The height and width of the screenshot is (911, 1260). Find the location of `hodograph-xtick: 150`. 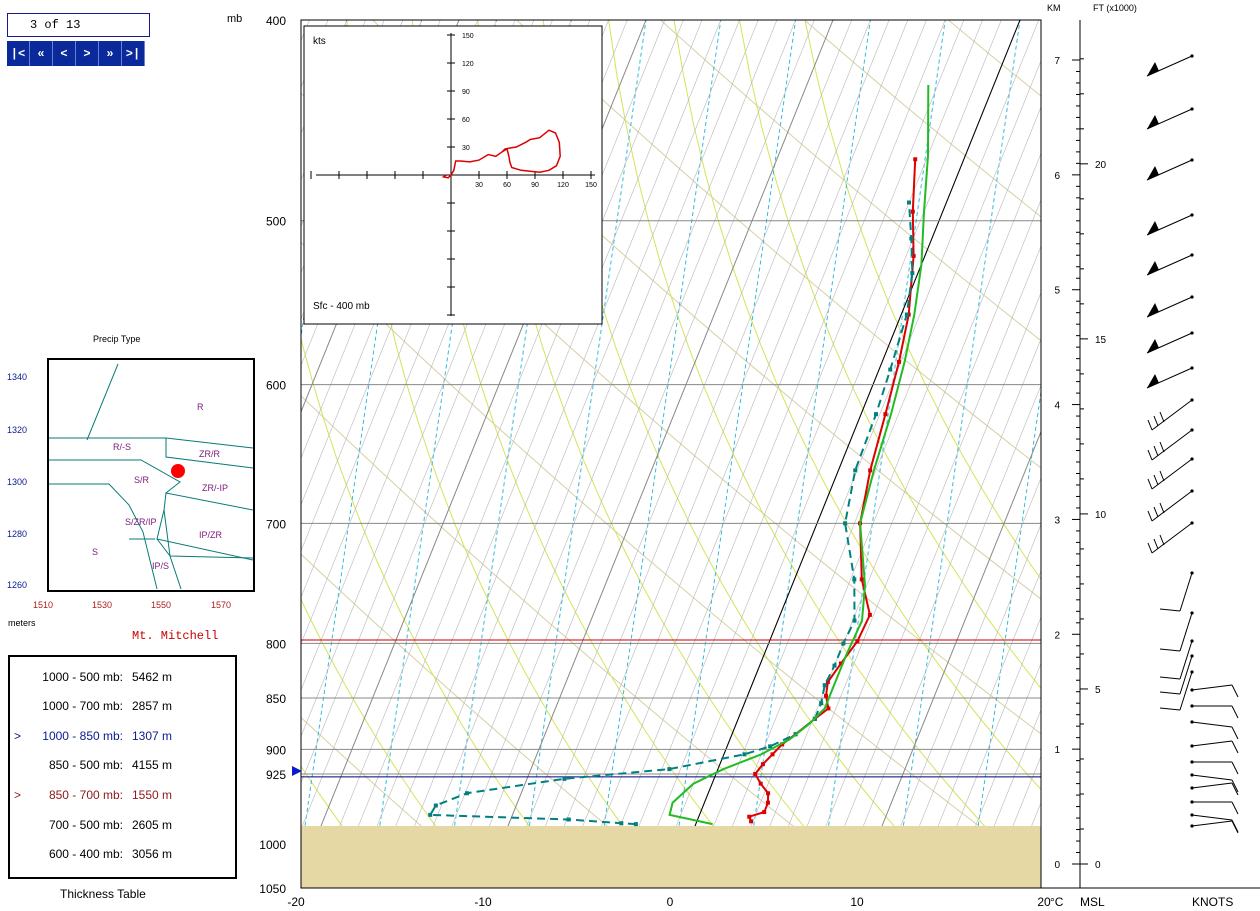

hodograph-xtick: 150 is located at coordinates (591, 185).